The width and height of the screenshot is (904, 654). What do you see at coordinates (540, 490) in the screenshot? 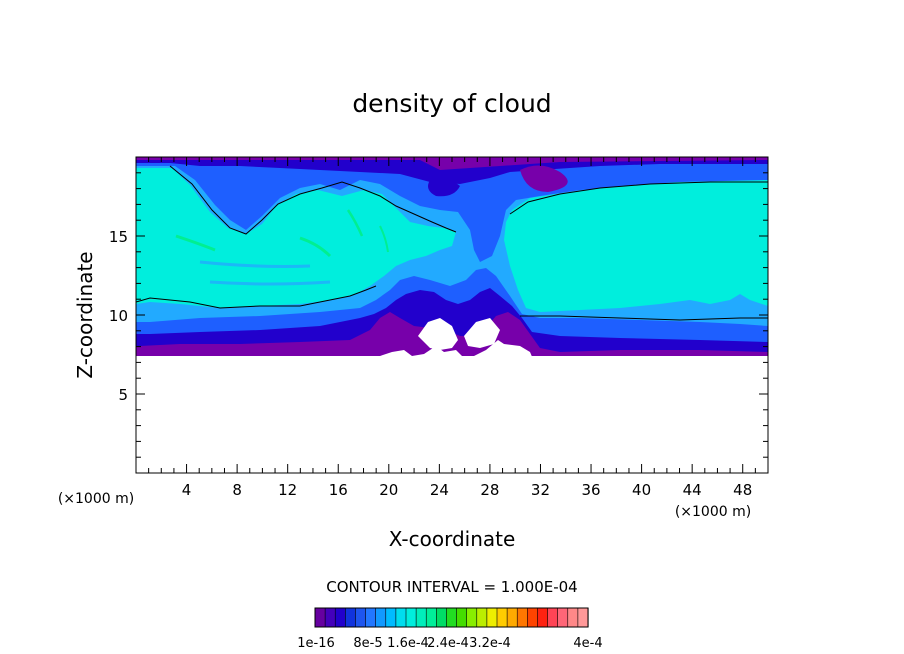
I see `x-tick-label: 32` at bounding box center [540, 490].